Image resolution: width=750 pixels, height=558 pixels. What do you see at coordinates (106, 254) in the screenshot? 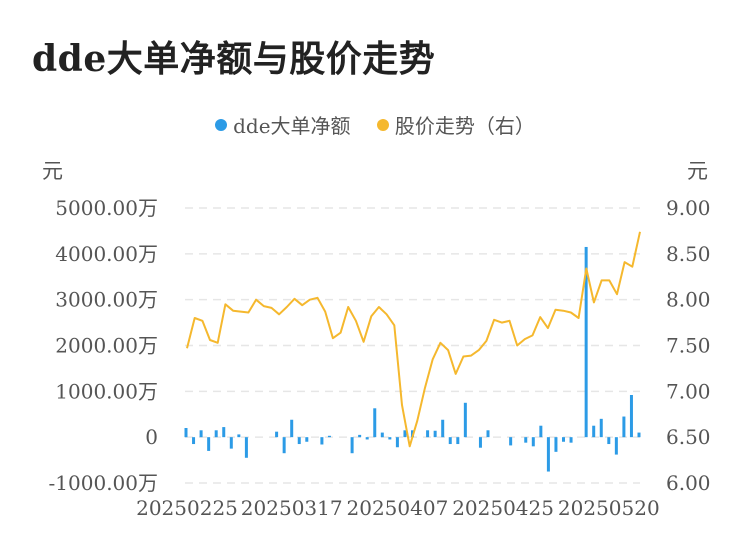
I see `y-left-tick-label: 4000.00万` at bounding box center [106, 254].